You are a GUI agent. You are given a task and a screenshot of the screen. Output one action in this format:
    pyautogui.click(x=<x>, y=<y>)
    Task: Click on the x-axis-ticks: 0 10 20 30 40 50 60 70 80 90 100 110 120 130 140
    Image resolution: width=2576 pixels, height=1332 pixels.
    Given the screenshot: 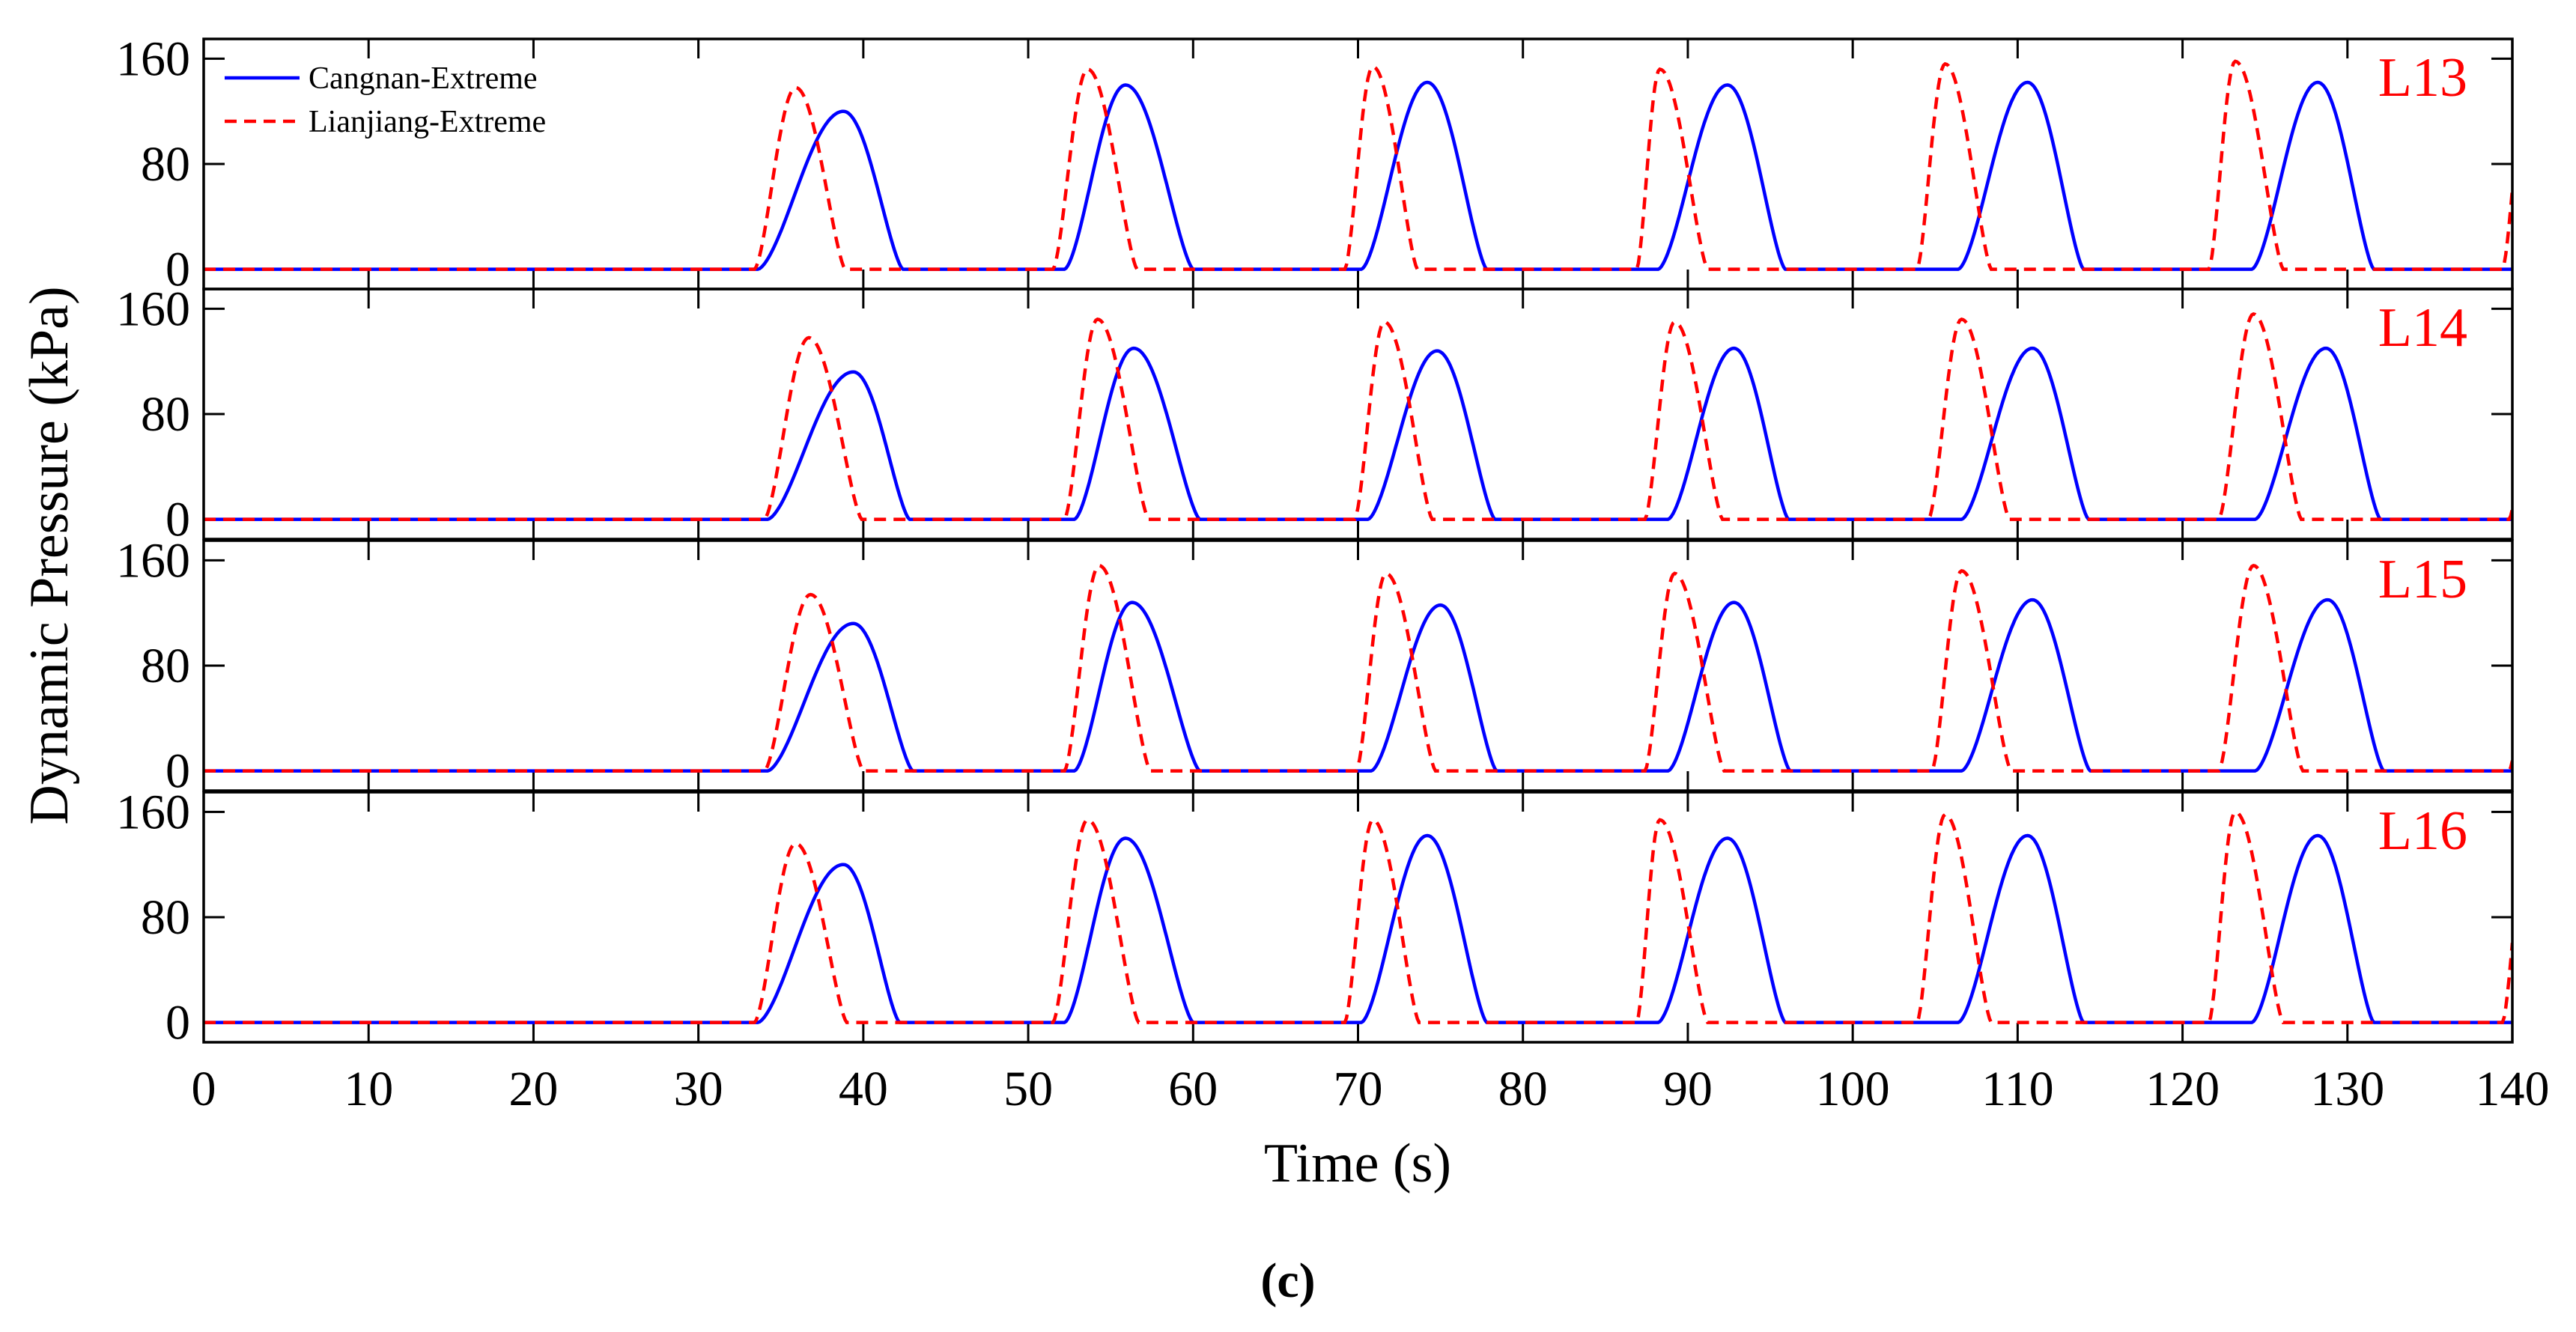 What is the action you would take?
    pyautogui.click(x=1371, y=1089)
    